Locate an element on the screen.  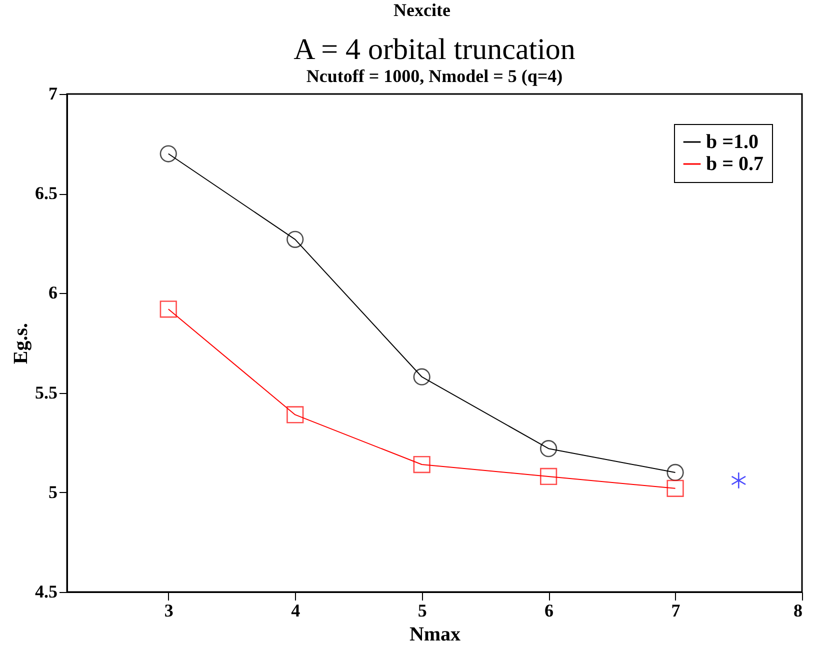
chart-subtitle: Ncutoff = 1000, Nmodel = 5 (q=4) is located at coordinates (434, 76).